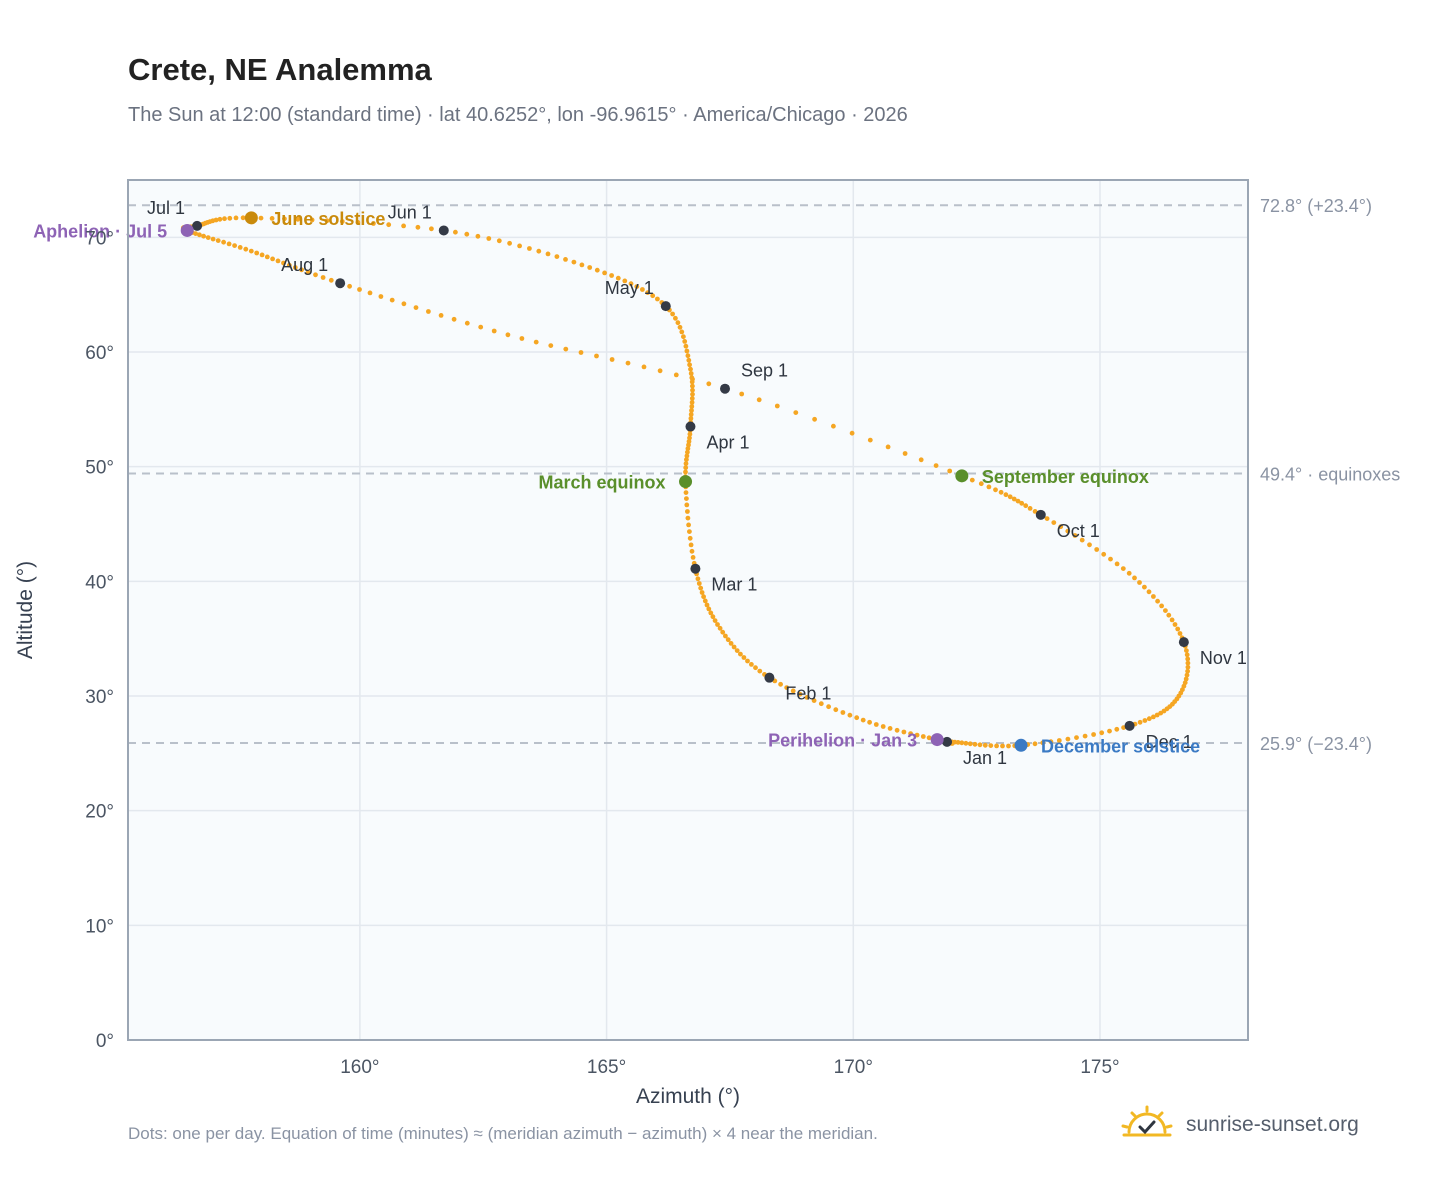 This screenshot has width=1448, height=1188. I want to click on y-tick-label: 0°, so click(105, 1041).